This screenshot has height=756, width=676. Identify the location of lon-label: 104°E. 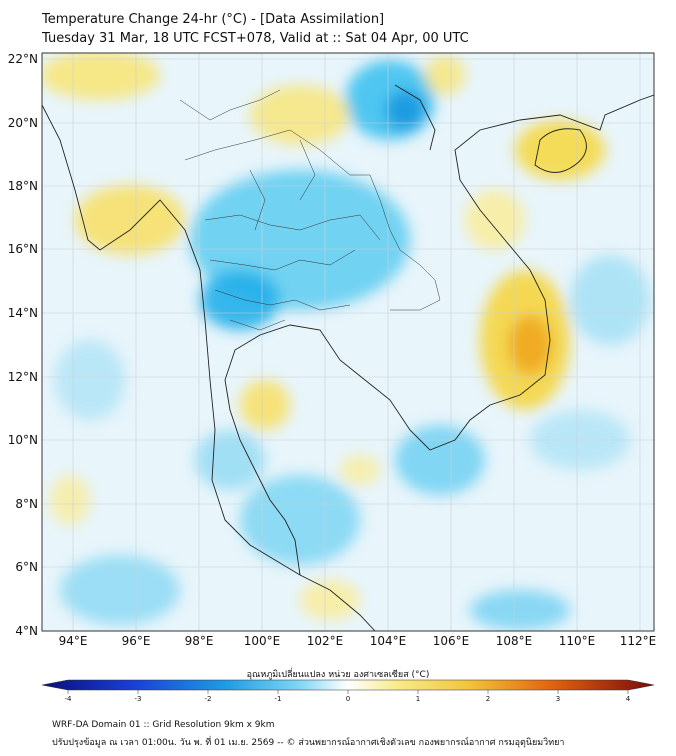
(388, 641).